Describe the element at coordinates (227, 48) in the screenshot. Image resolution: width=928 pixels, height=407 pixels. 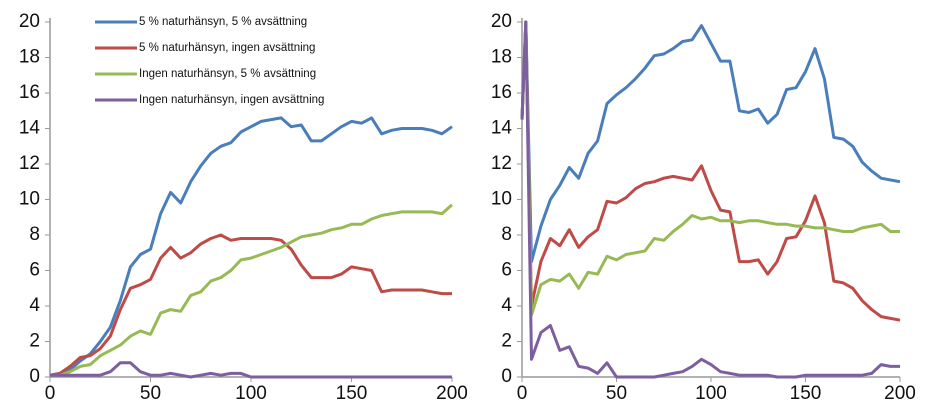
I see `legend-label: 5 % naturhänsyn, ingen avsättning` at that location.